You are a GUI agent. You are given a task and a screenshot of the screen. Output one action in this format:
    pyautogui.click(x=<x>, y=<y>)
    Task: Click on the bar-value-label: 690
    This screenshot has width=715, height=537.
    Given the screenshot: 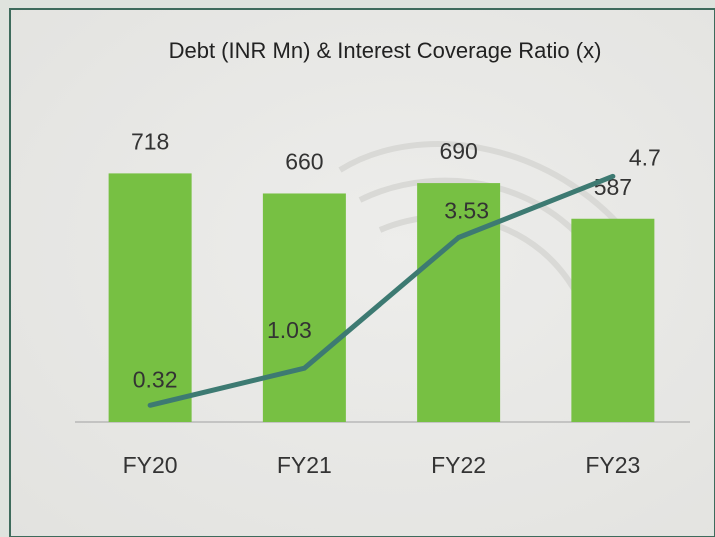 What is the action you would take?
    pyautogui.click(x=458, y=151)
    